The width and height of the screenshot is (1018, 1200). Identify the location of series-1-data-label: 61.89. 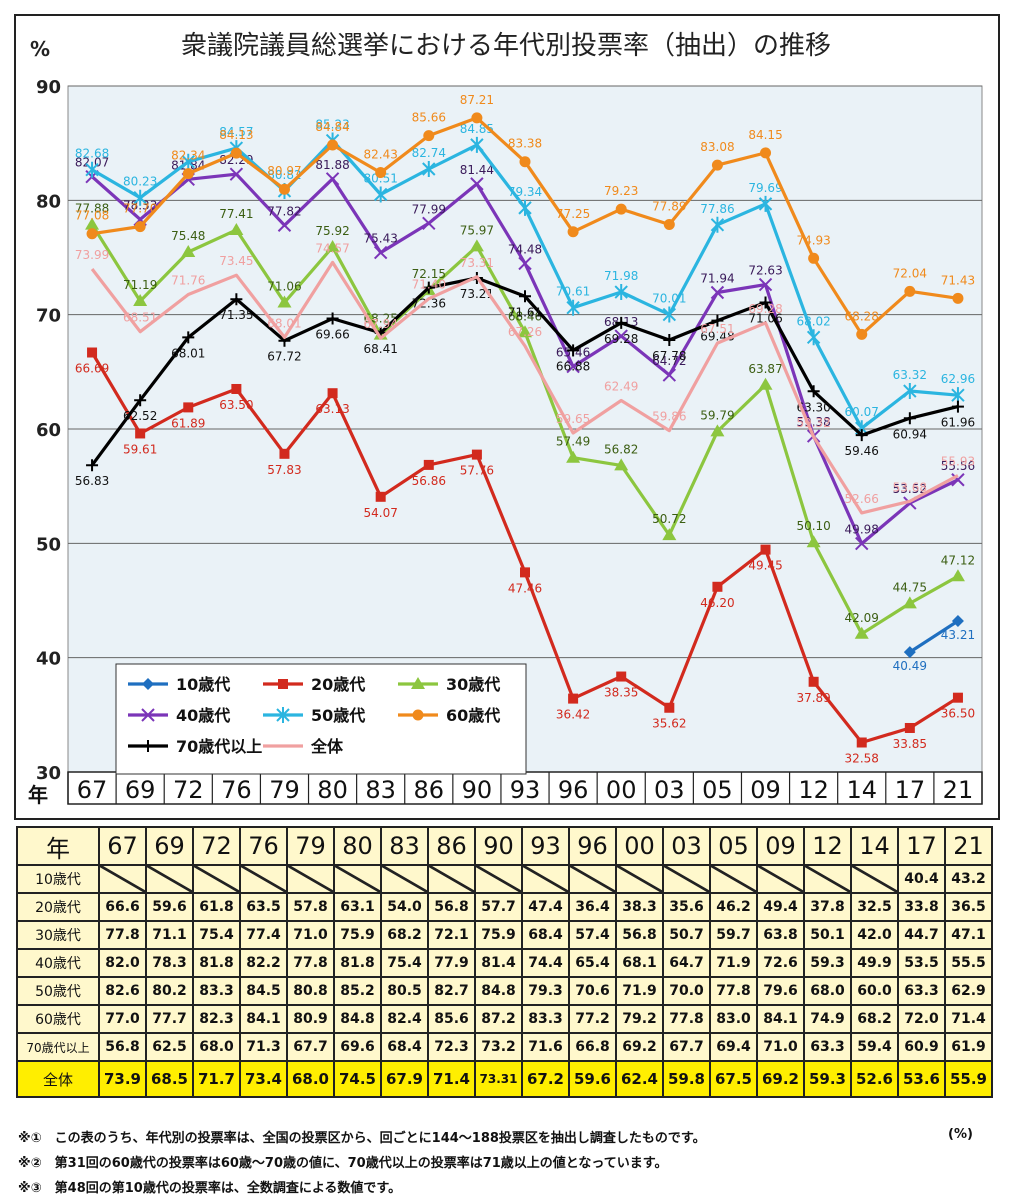
(188, 423).